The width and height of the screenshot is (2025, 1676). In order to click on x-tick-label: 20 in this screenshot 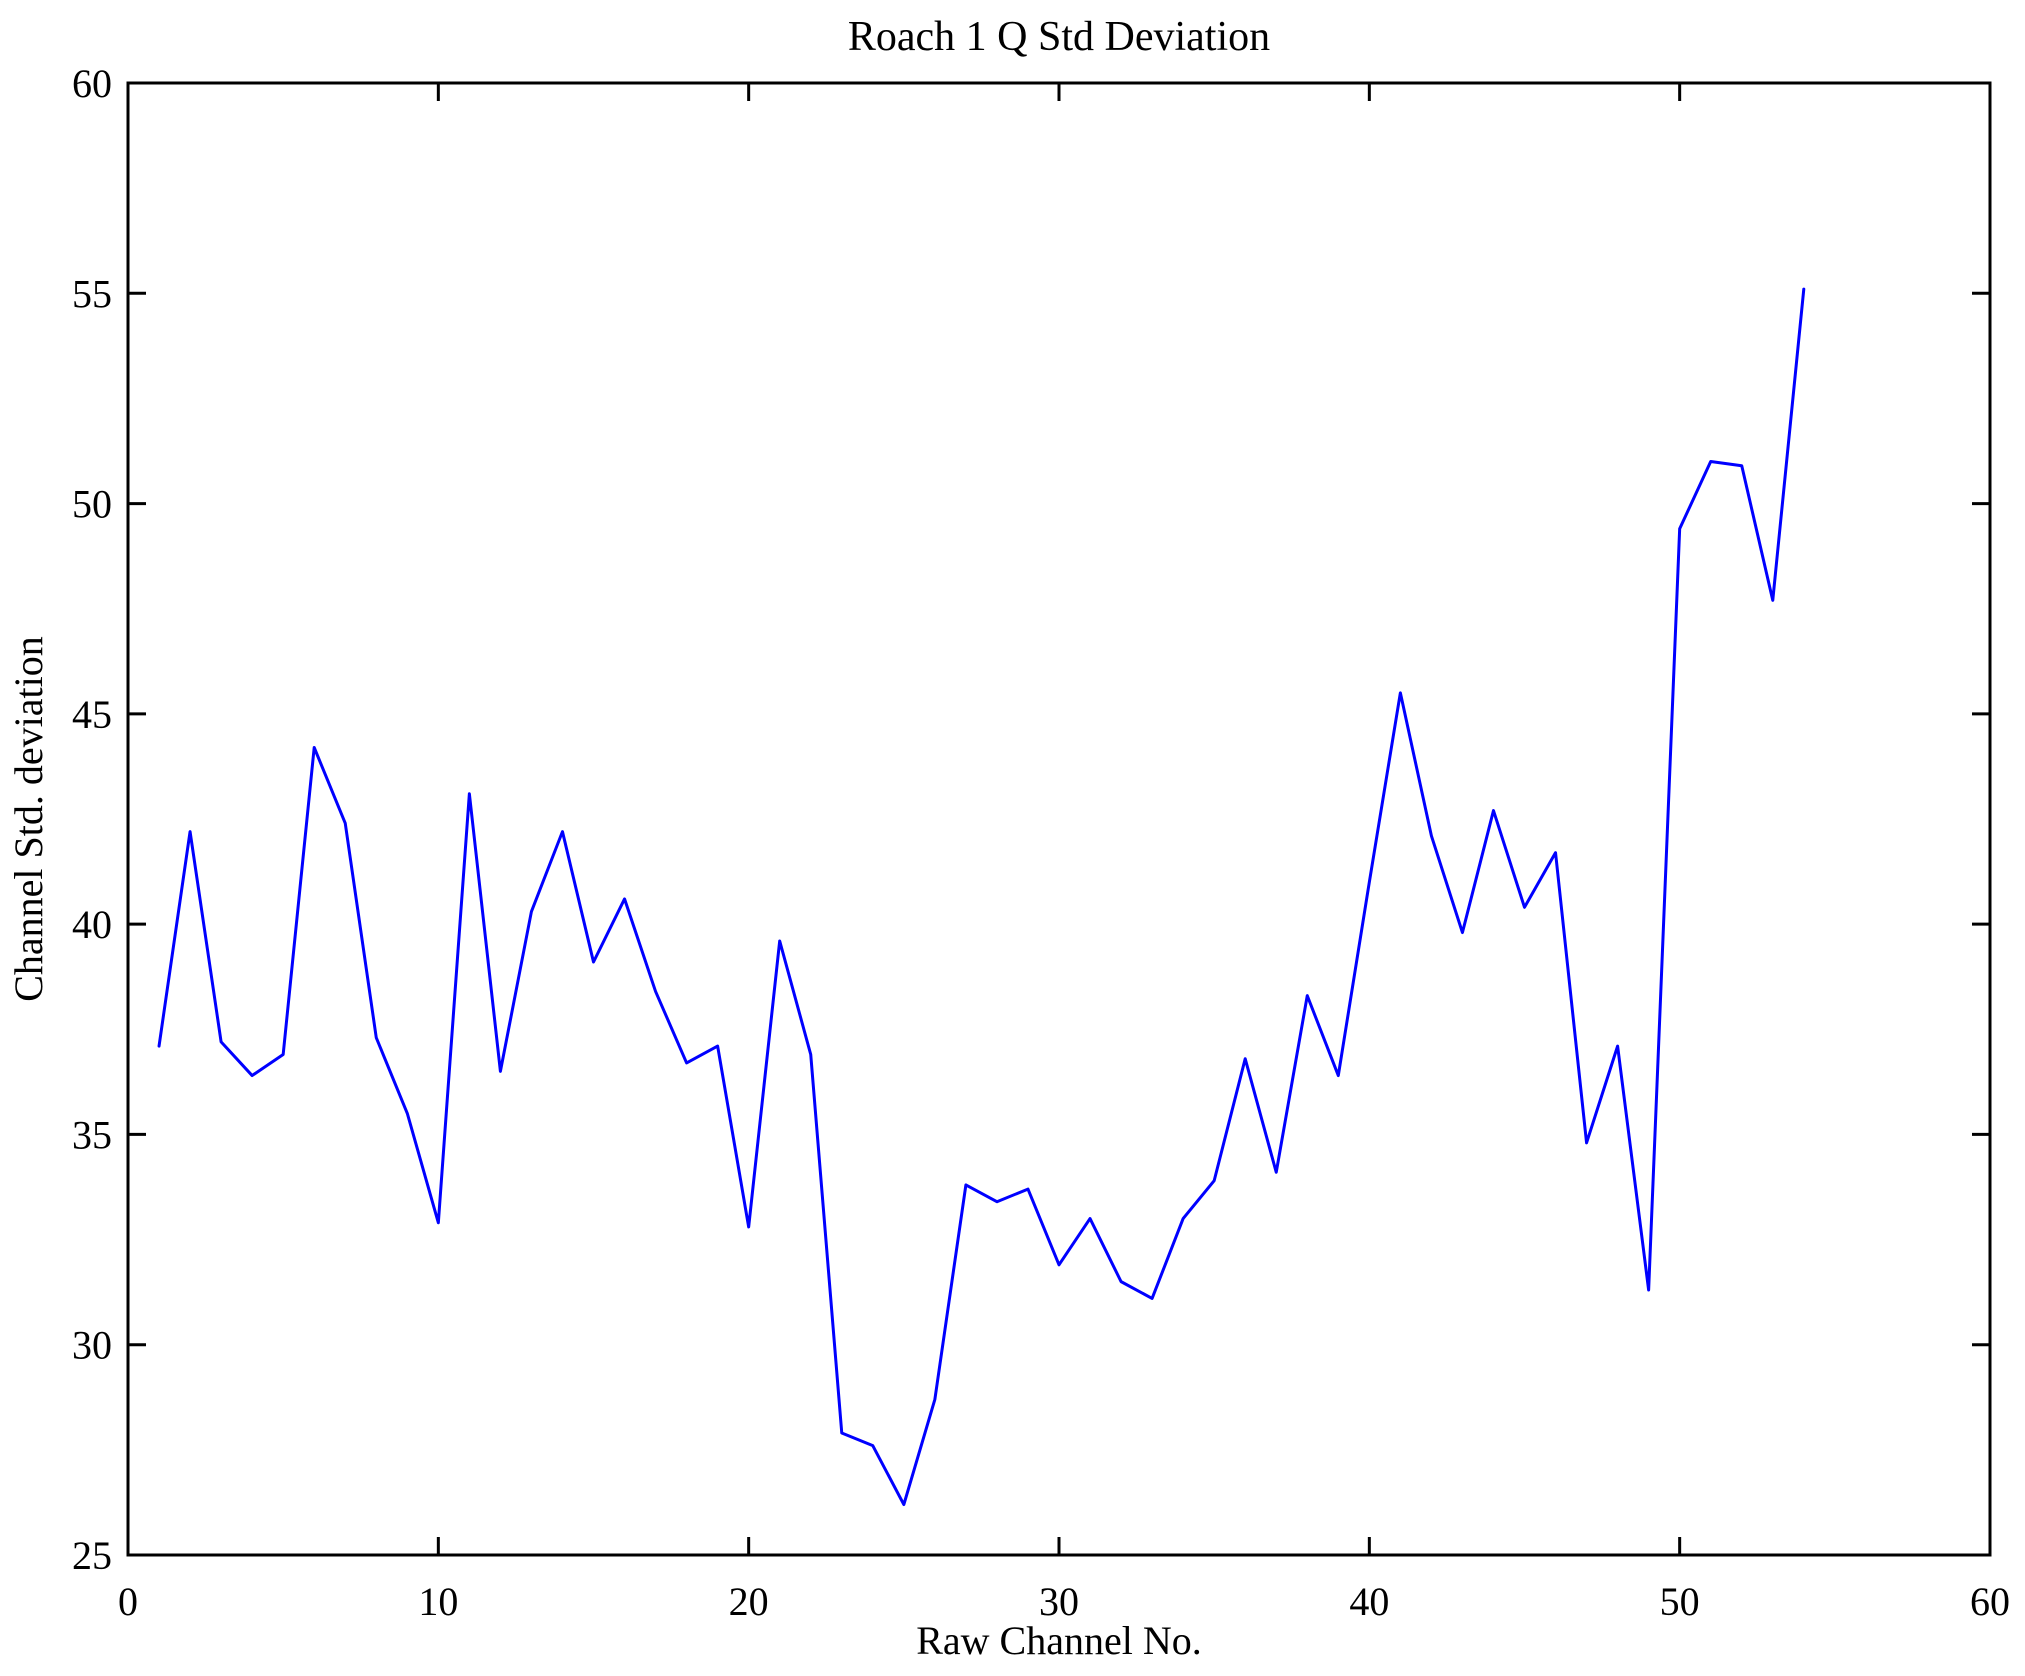, I will do `click(749, 1601)`.